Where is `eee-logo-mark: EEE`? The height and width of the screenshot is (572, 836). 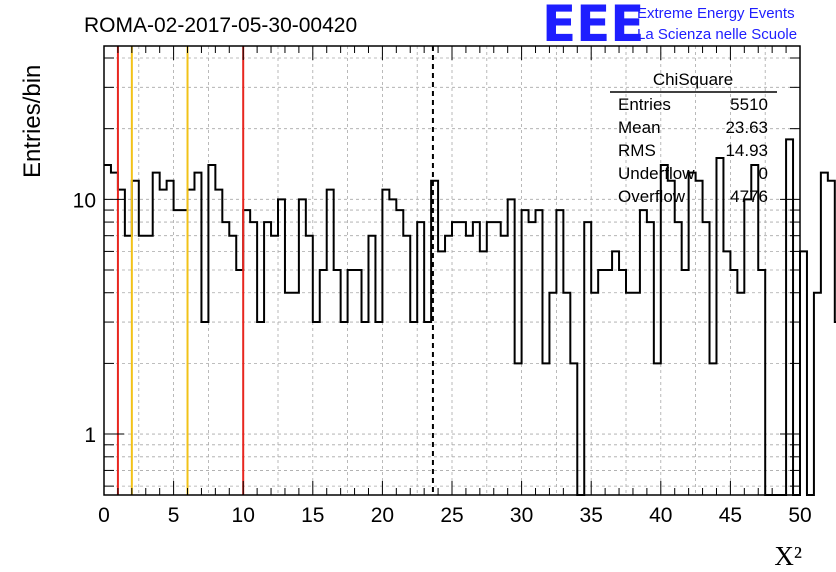
eee-logo-mark: EEE is located at coordinates (593, 26).